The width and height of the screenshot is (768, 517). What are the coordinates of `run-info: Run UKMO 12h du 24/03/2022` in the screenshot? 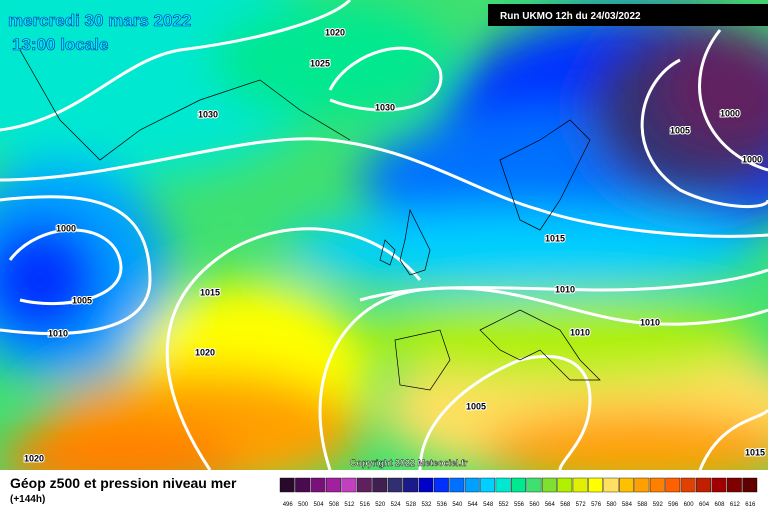 It's located at (570, 16).